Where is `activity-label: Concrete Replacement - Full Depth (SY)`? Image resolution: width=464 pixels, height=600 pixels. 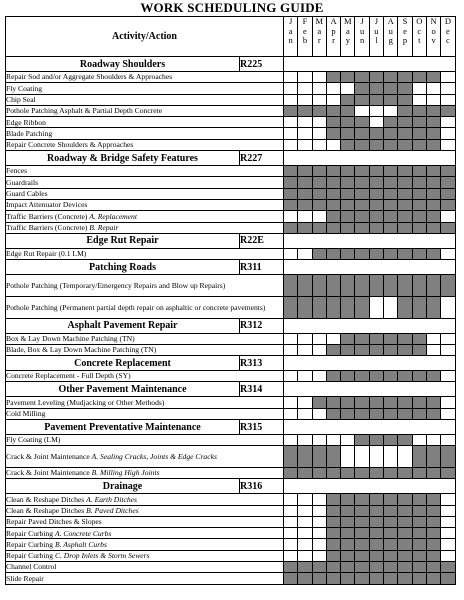
activity-label: Concrete Replacement - Full Depth (SY) is located at coordinates (144, 376).